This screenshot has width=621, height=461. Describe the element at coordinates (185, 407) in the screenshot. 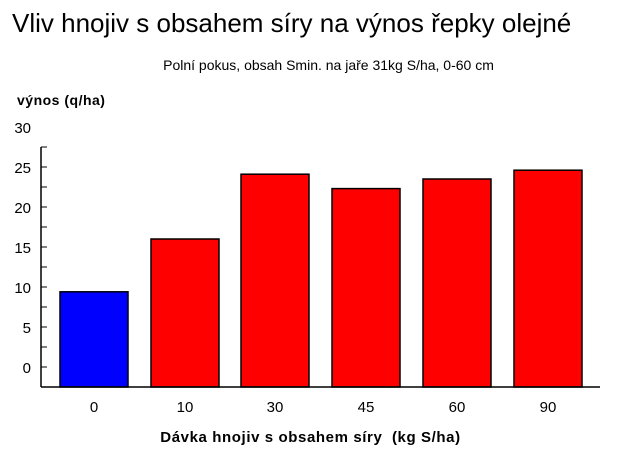

I see `x-tick-label: 10` at that location.